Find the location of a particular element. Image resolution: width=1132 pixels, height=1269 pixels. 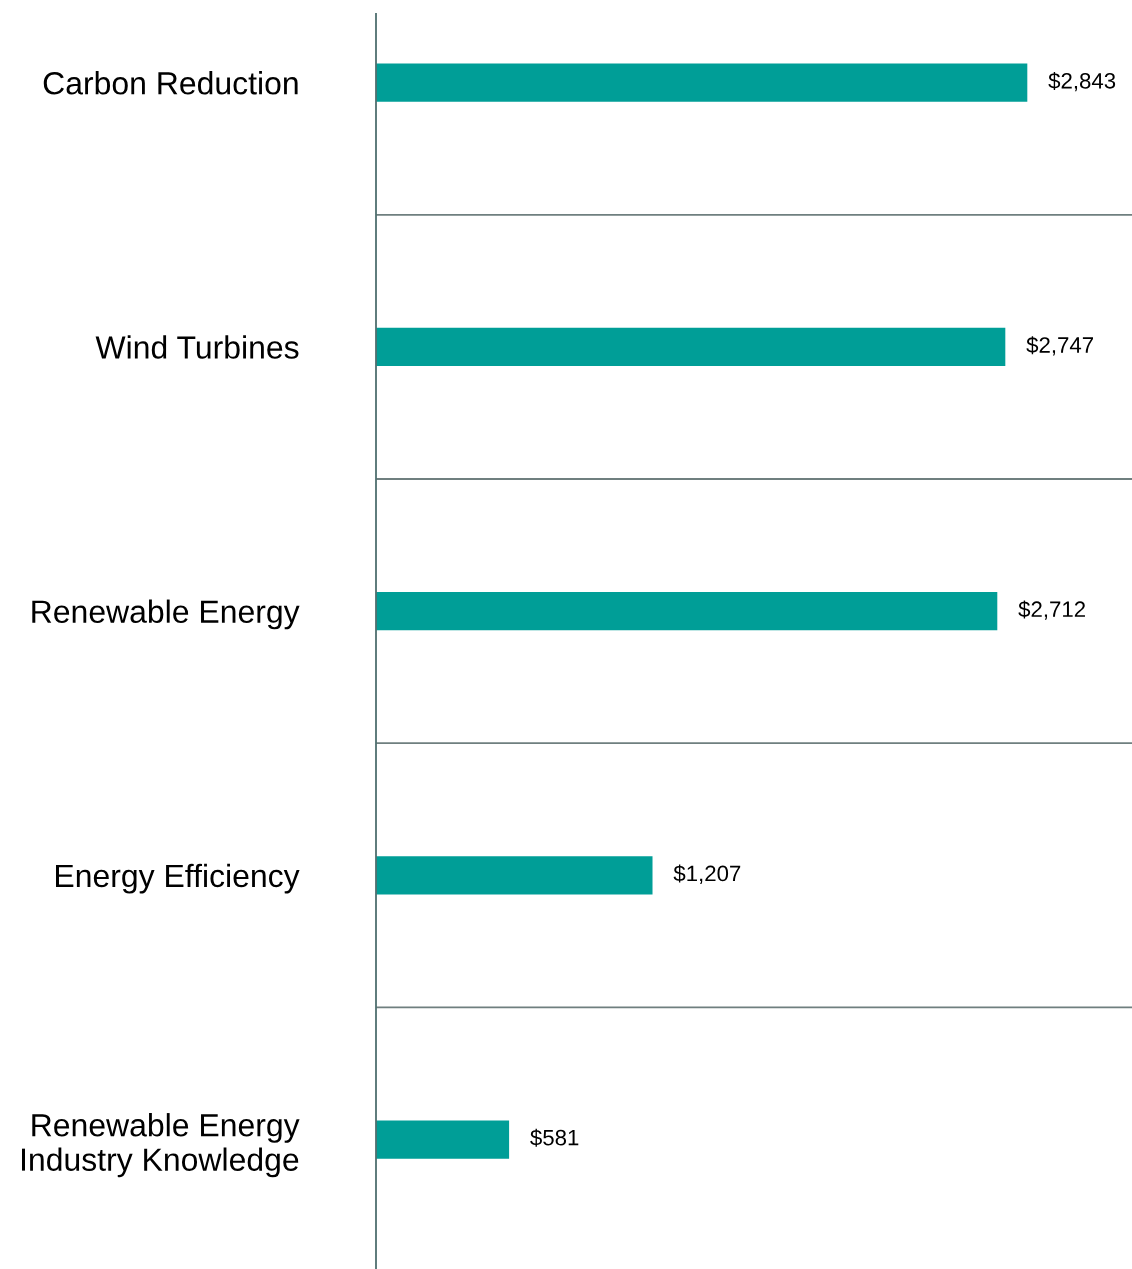

y-tick-label: Wind Turbines is located at coordinates (197, 347).